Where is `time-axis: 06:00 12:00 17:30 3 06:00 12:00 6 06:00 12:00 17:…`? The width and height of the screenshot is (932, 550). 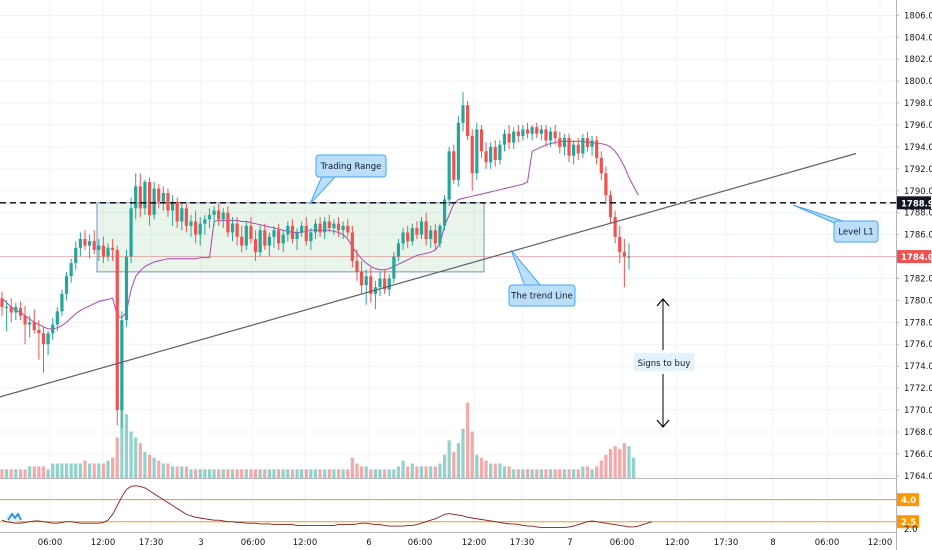
time-axis: 06:00 12:00 17:30 3 06:00 12:00 6 06:00 12:00 17:… is located at coordinates (448, 541).